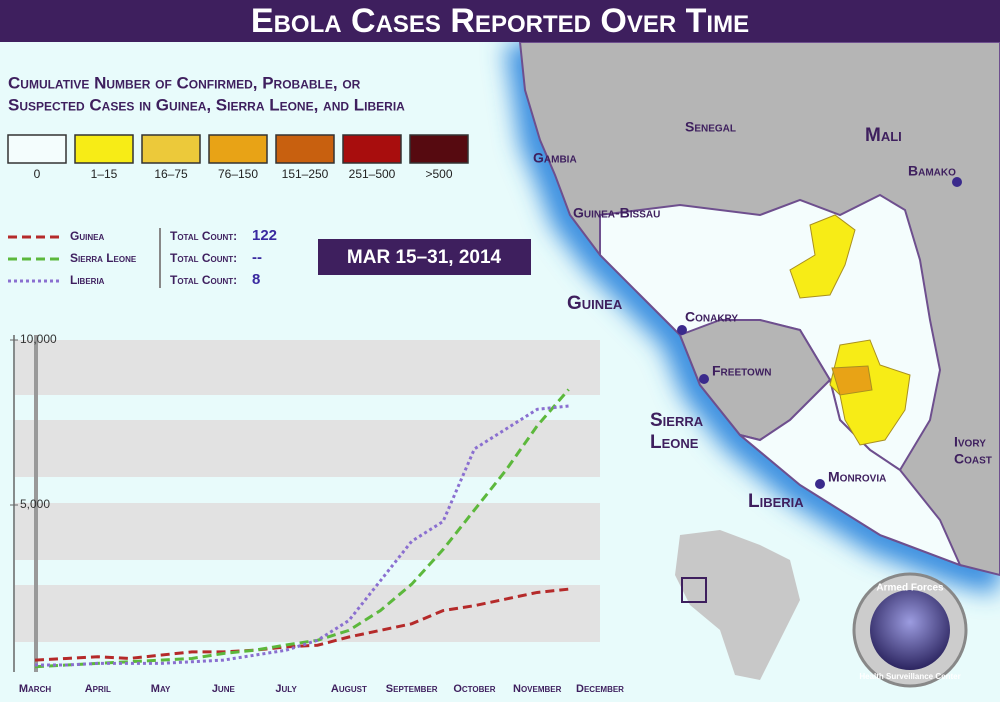 This screenshot has width=1000, height=702. Describe the element at coordinates (286, 689) in the screenshot. I see `x-tick-label: July` at that location.